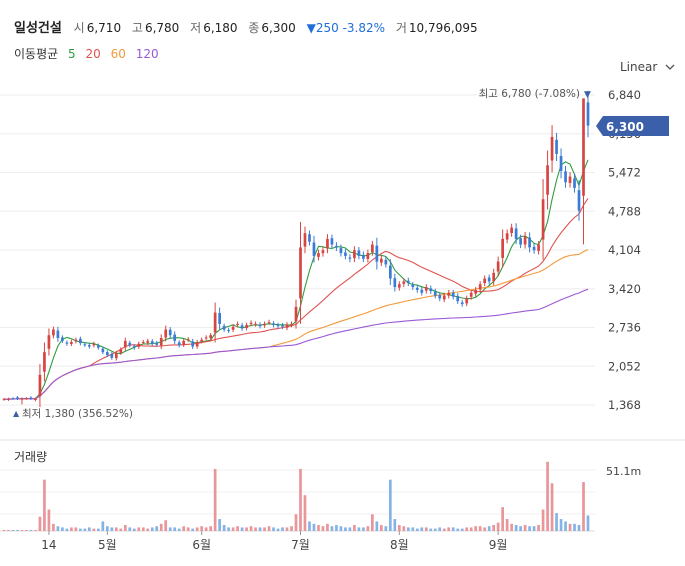 The width and height of the screenshot is (685, 566). I want to click on scale-label: Linear, so click(639, 67).